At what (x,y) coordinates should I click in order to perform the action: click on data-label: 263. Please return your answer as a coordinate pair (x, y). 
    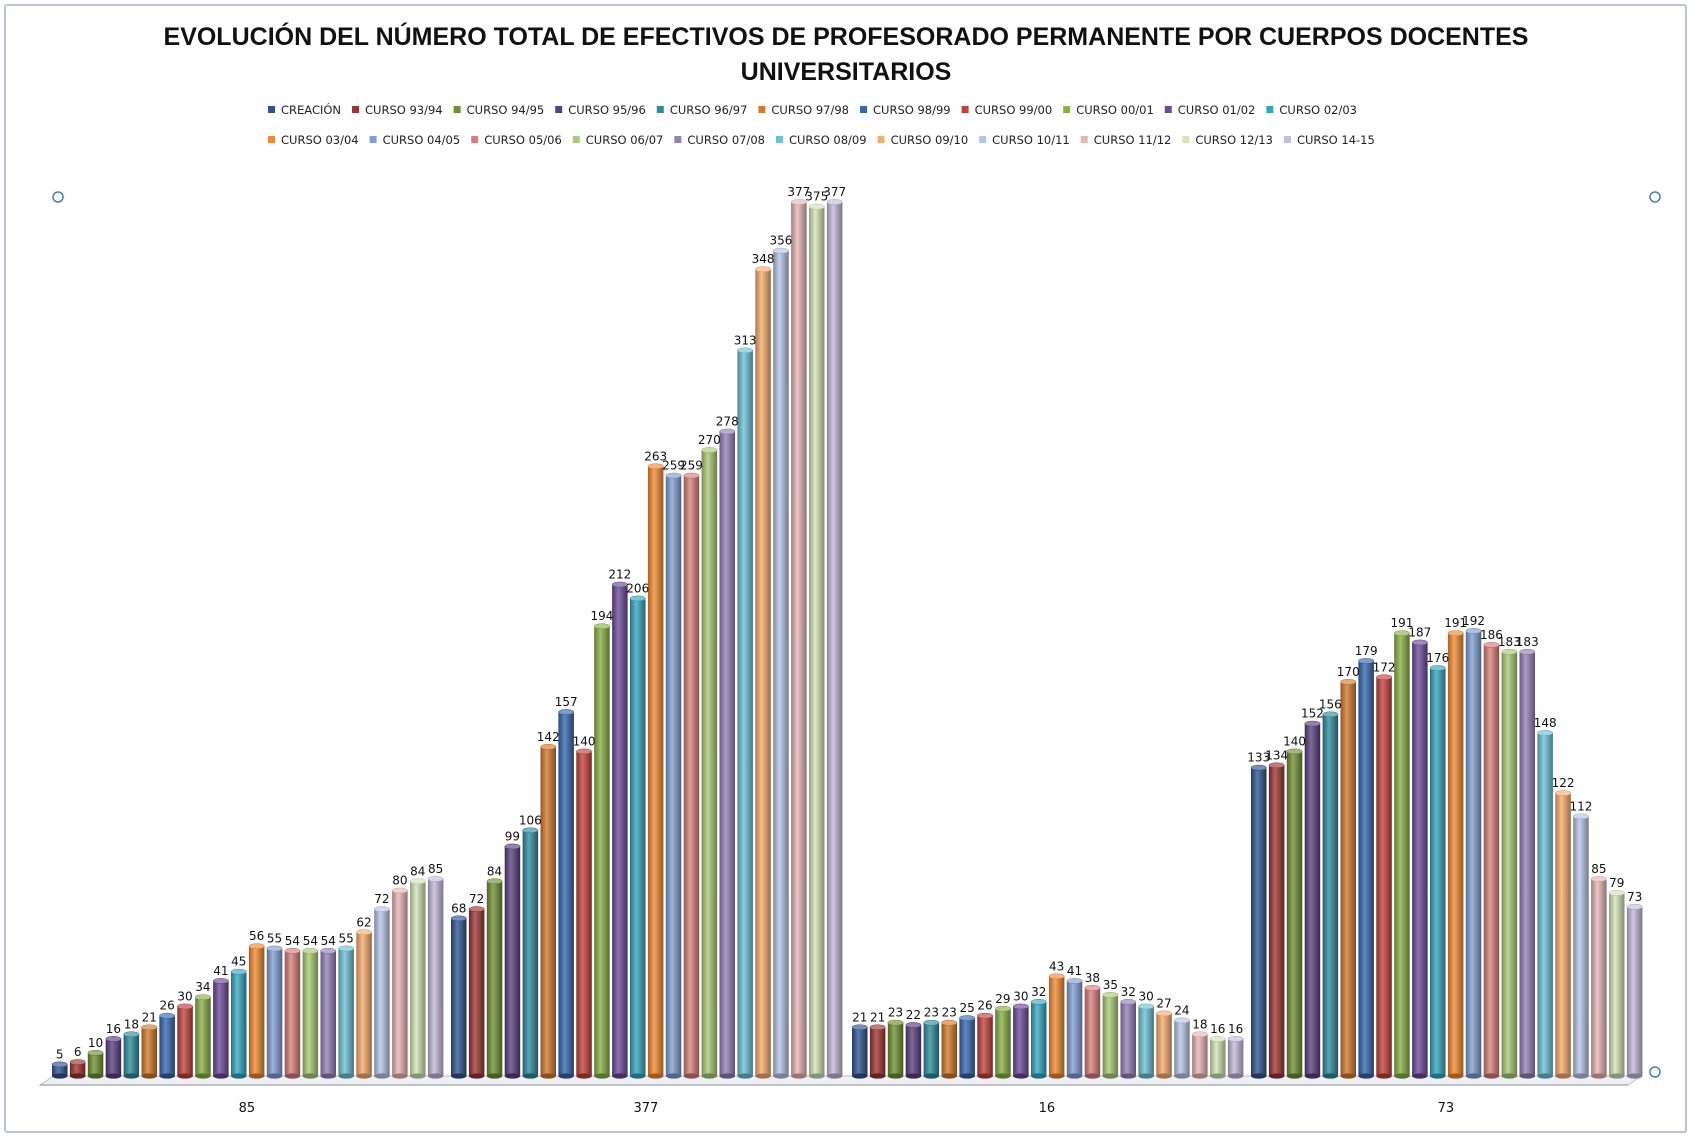
    Looking at the image, I should click on (655, 456).